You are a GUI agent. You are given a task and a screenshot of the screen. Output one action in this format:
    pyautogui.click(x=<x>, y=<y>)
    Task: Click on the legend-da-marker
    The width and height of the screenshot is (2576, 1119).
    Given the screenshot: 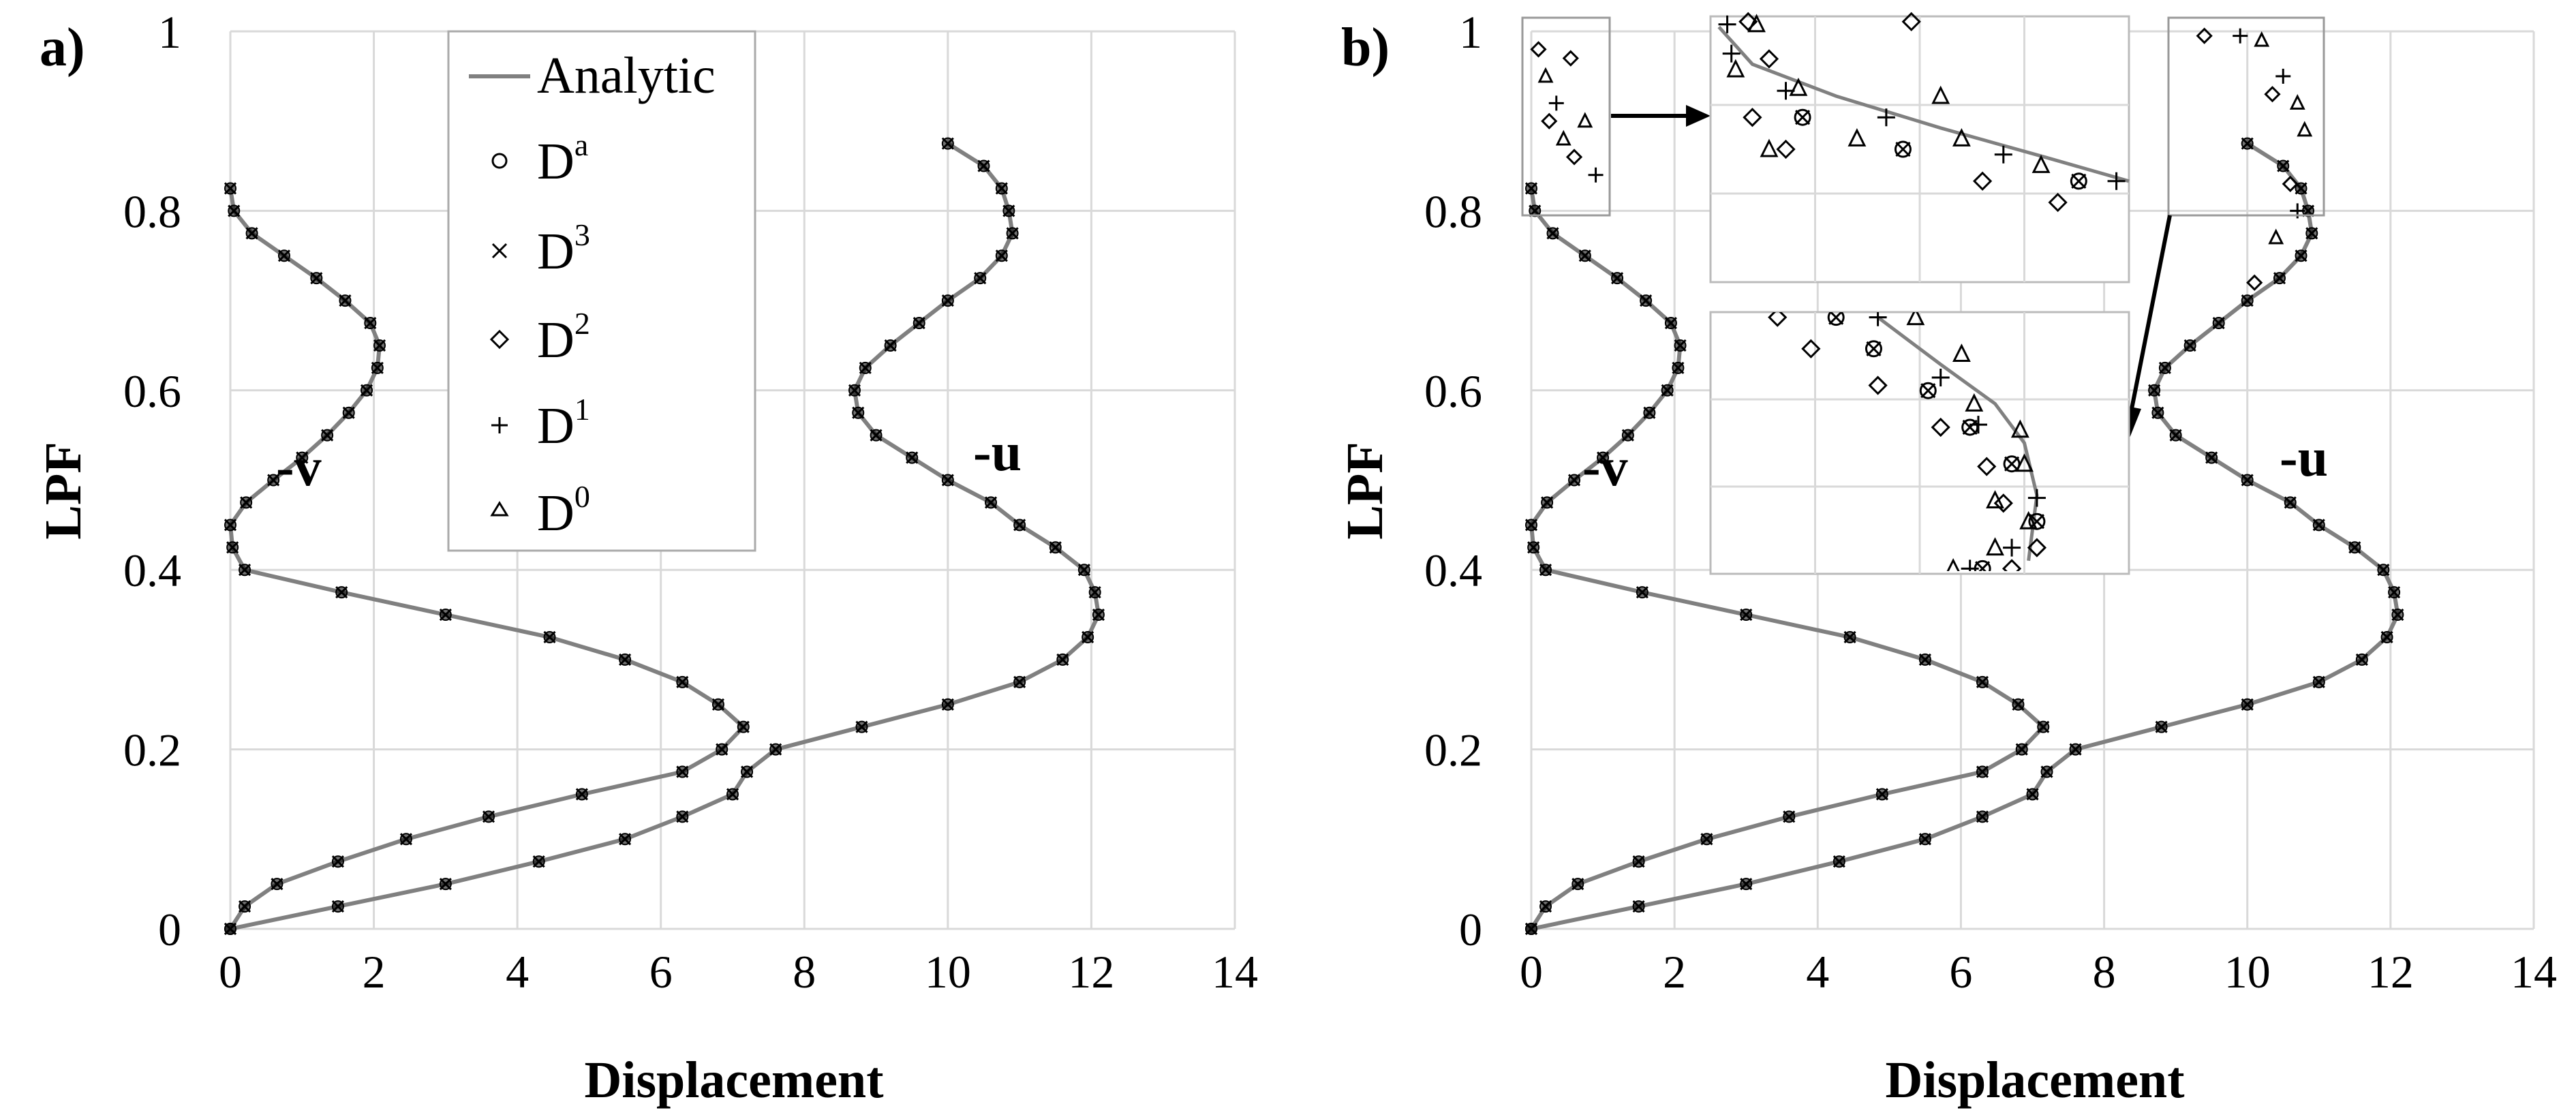 What is the action you would take?
    pyautogui.click(x=499, y=161)
    